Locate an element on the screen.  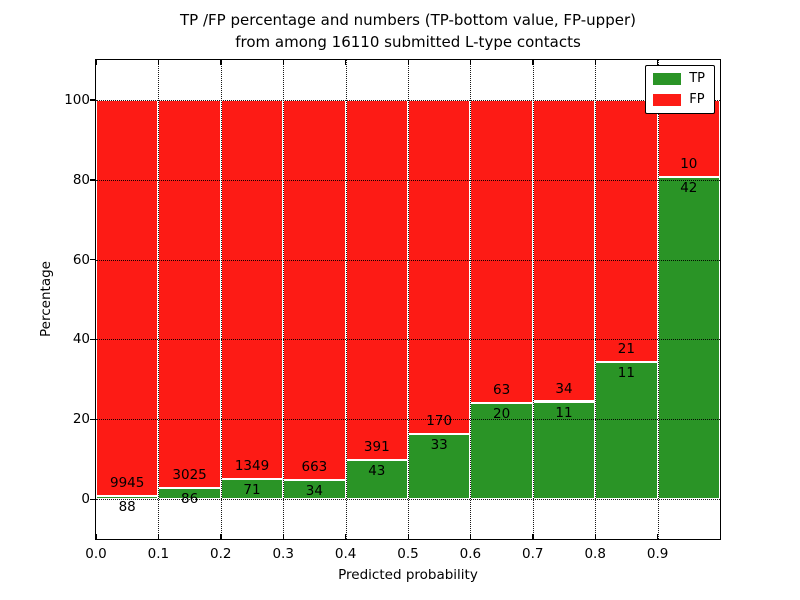
bar-count-tp-1: 86 is located at coordinates (190, 499).